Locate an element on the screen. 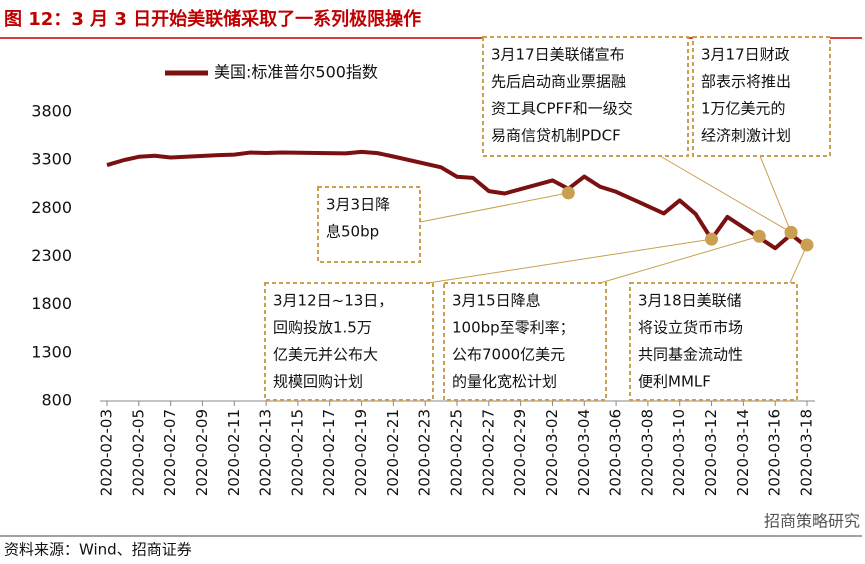 This screenshot has width=865, height=564. x-tick-label: 2020-02-11 is located at coordinates (234, 452).